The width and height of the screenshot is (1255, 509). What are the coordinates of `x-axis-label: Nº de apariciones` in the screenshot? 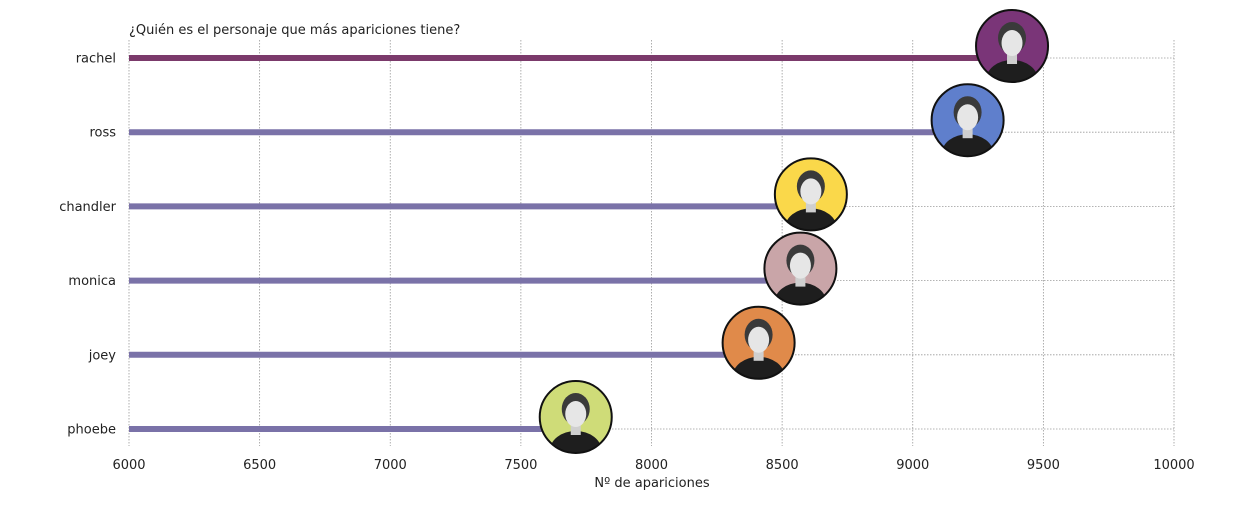 It's located at (651, 483).